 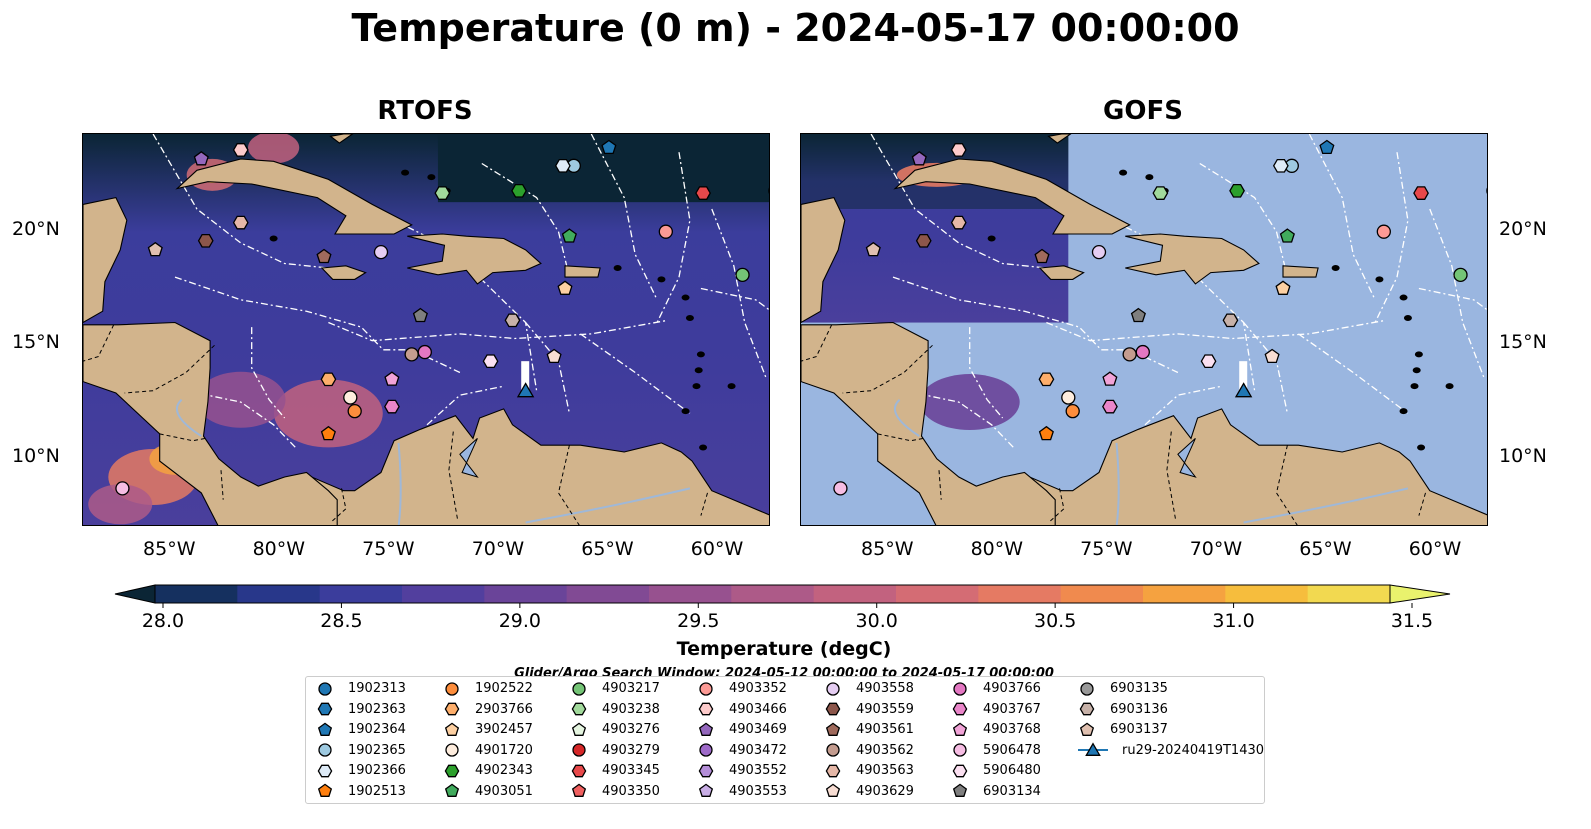 I want to click on glider-marker, so click(x=525, y=390).